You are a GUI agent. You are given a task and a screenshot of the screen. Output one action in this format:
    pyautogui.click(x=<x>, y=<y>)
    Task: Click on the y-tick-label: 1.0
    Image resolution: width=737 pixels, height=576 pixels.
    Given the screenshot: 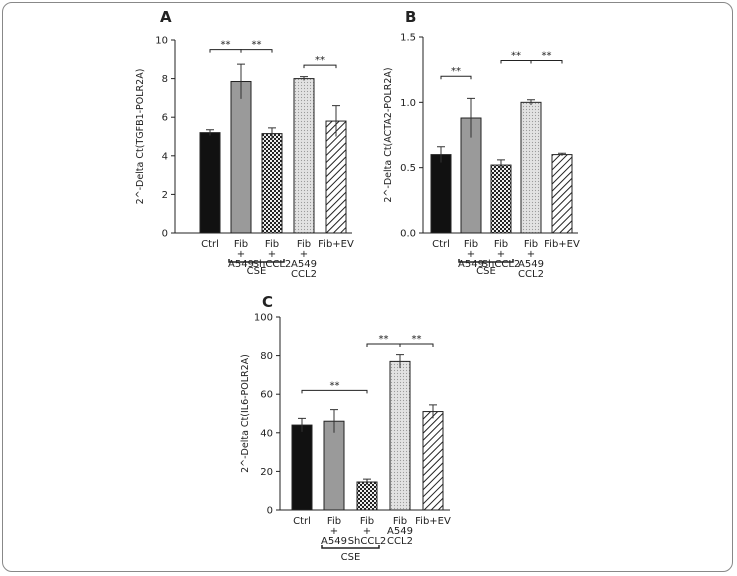 What is the action you would take?
    pyautogui.click(x=408, y=103)
    